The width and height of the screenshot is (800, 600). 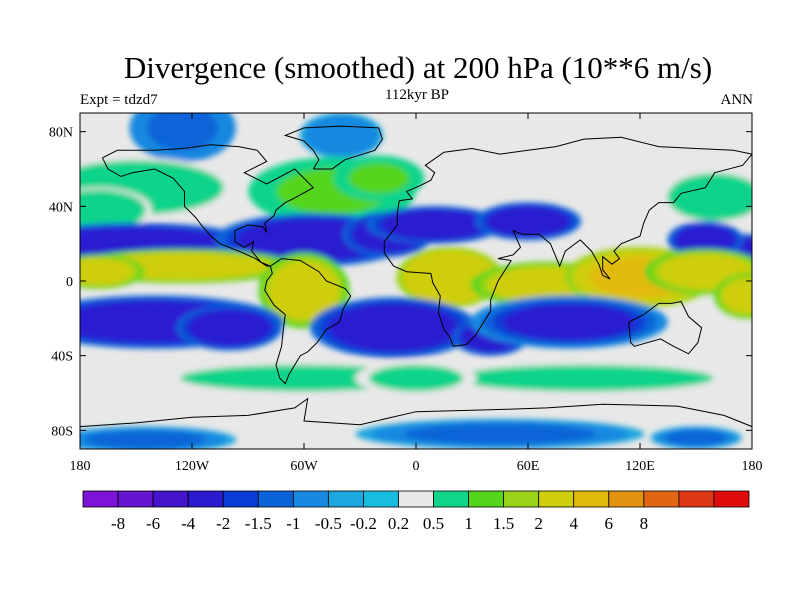 I want to click on colorbar-label: -2, so click(x=223, y=523).